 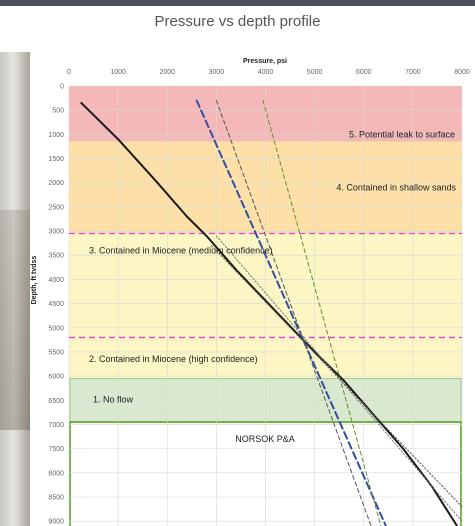 What do you see at coordinates (237, 3) in the screenshot?
I see `top-bar` at bounding box center [237, 3].